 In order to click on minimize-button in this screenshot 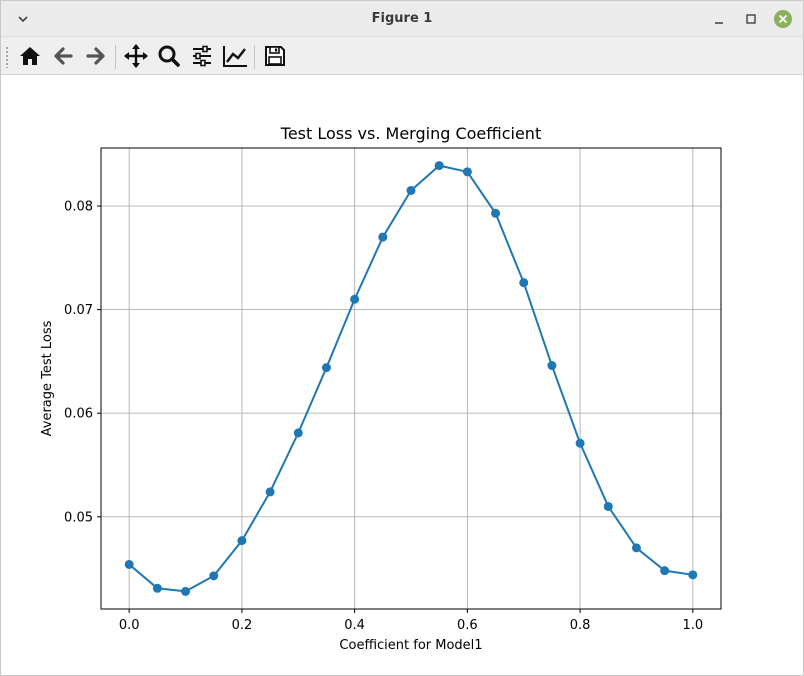, I will do `click(719, 19)`.